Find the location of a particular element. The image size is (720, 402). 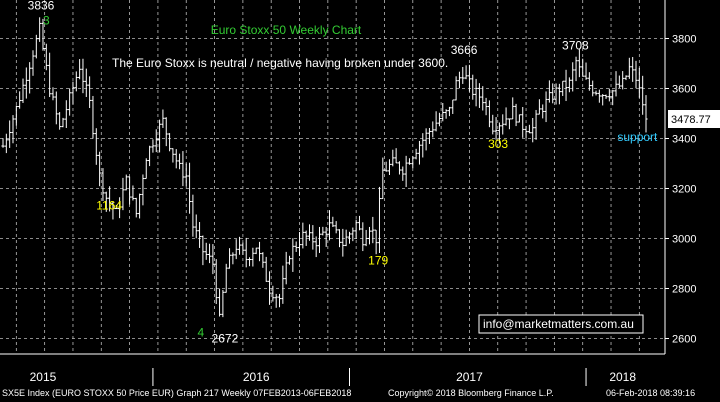

level-label: support is located at coordinates (637, 137).